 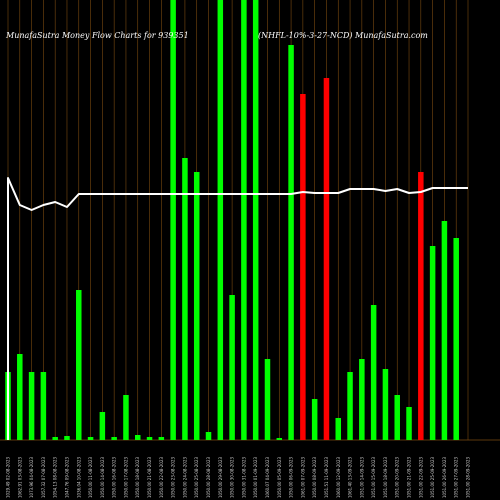 What do you see at coordinates (125, 477) in the screenshot?
I see `x-tick-label: 1050.00 17-08-2023` at bounding box center [125, 477].